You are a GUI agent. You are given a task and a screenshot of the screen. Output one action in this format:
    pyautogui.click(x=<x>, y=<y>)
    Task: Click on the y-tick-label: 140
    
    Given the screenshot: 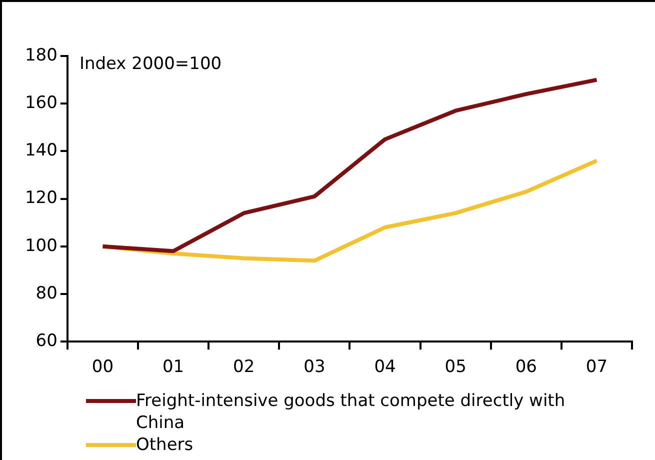 What is the action you would take?
    pyautogui.click(x=41, y=150)
    